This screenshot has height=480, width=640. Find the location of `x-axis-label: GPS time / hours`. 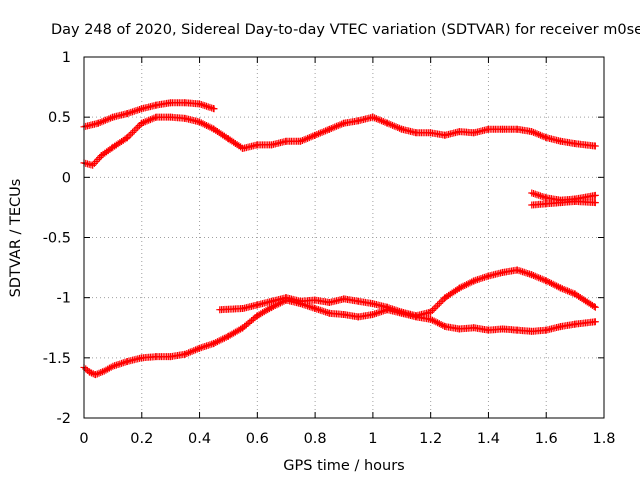

x-axis-label: GPS time / hours is located at coordinates (343, 466).